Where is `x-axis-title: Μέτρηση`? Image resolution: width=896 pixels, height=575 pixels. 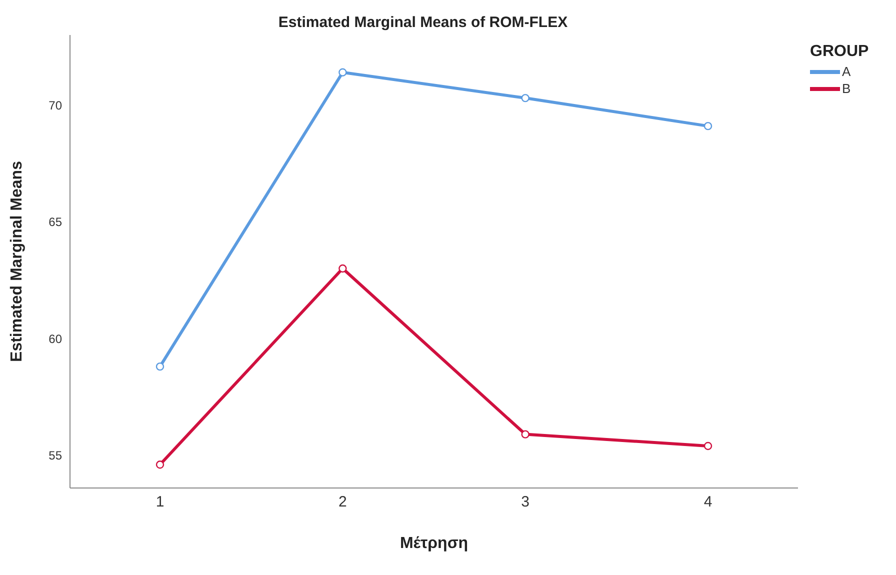 x-axis-title: Μέτρηση is located at coordinates (434, 543).